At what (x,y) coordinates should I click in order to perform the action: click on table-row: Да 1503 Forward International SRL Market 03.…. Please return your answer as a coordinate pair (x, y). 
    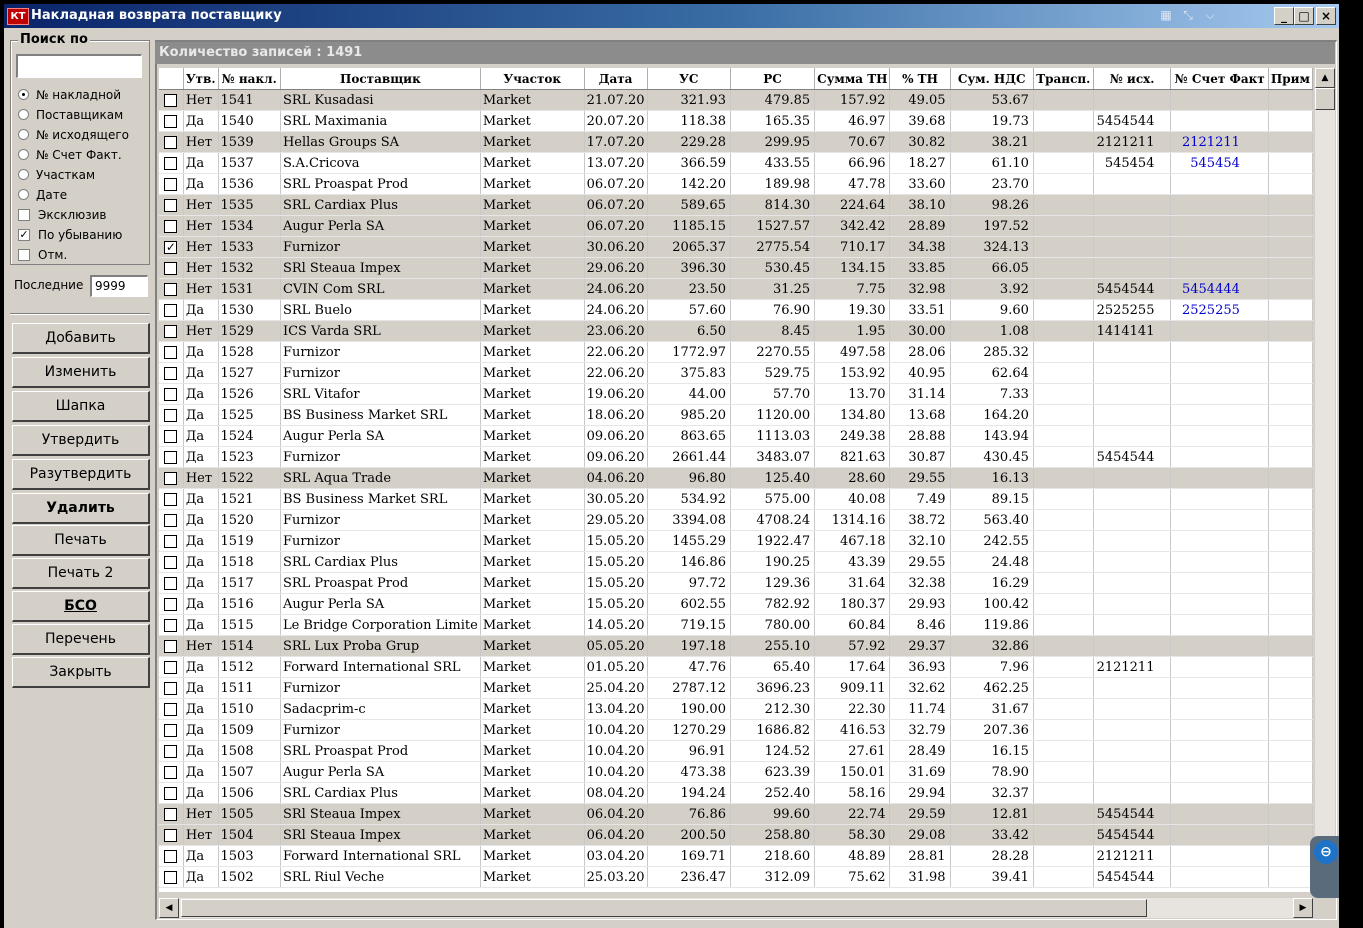
    Looking at the image, I should click on (736, 856).